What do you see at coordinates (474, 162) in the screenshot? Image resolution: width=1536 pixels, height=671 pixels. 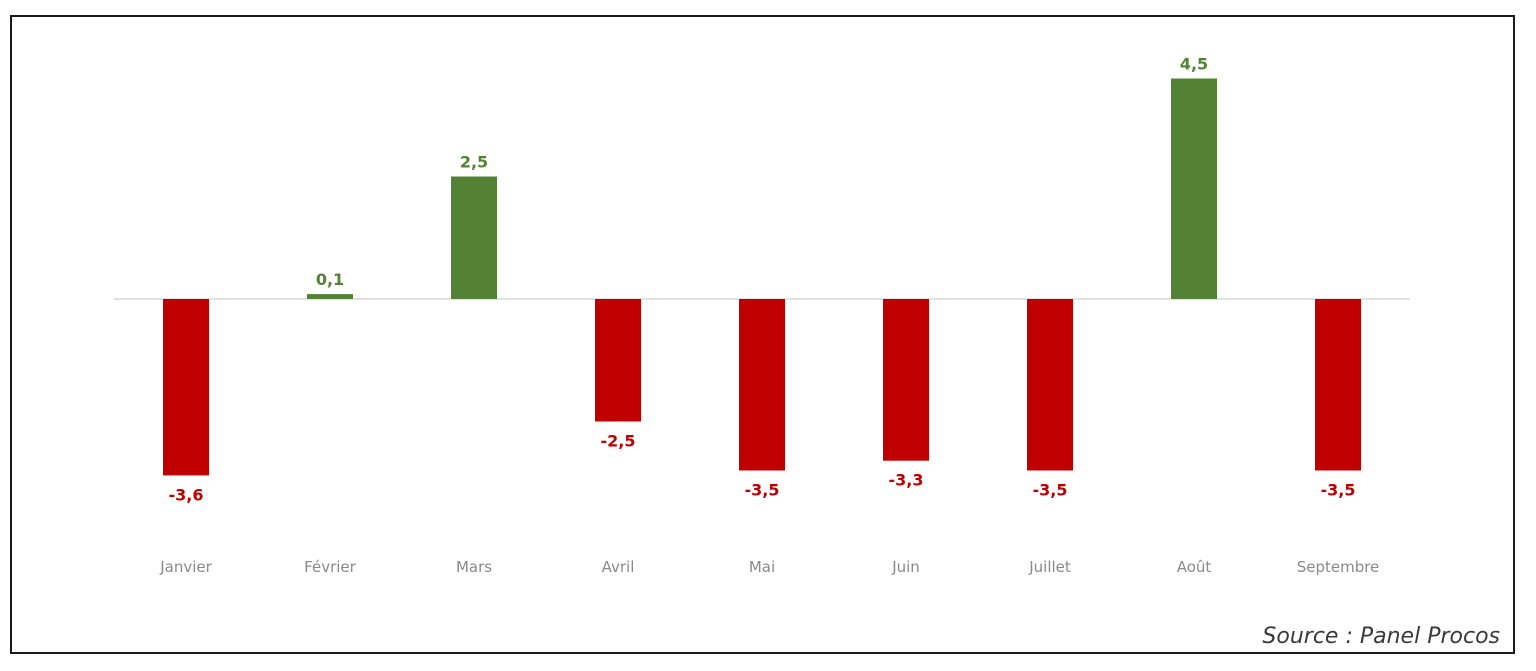 I see `value-label-mars: 2,5` at bounding box center [474, 162].